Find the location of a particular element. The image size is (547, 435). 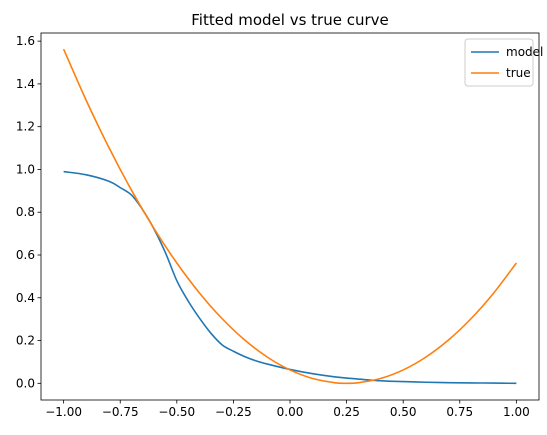

y-tick-label: 0.0 is located at coordinates (25, 383).